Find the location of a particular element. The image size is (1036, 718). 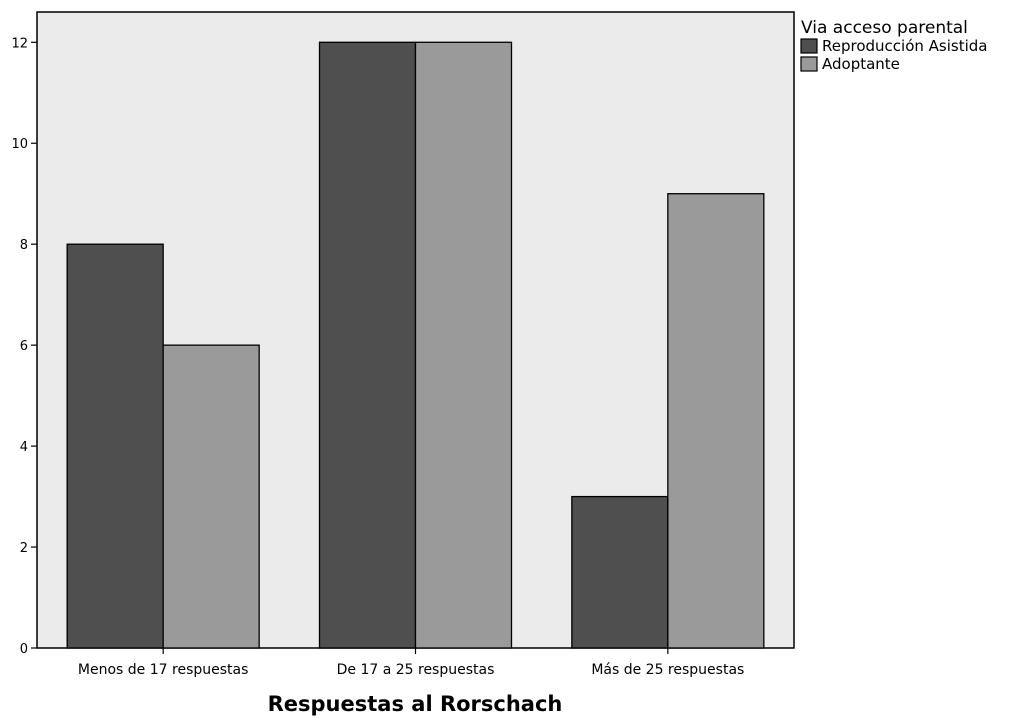

y-tick-label: 8 is located at coordinates (24, 245).